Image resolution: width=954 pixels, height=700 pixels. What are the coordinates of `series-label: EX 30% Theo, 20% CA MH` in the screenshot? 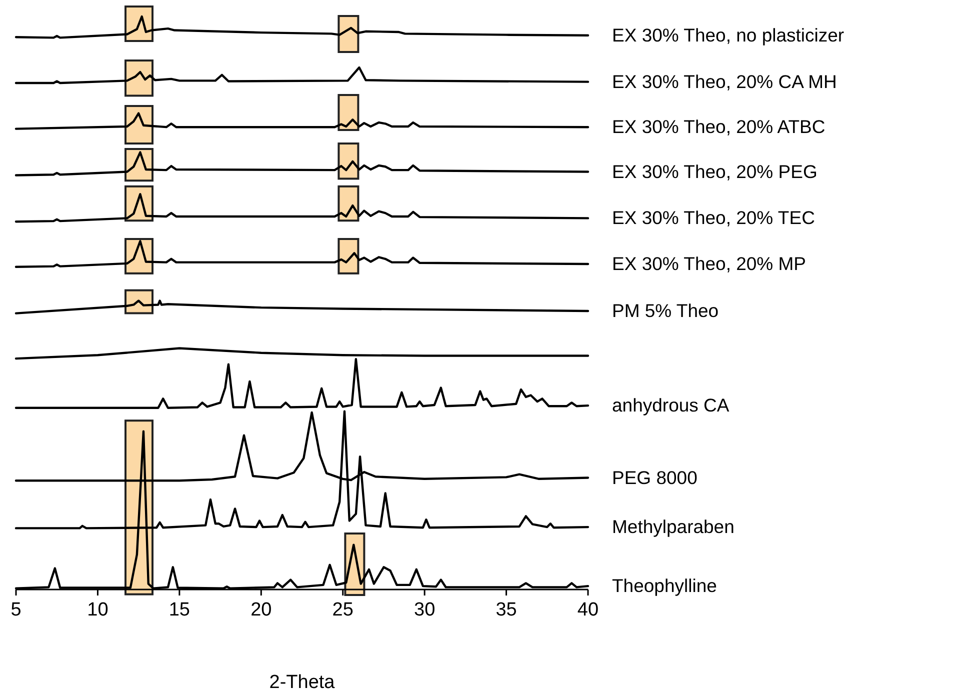 It's located at (724, 81).